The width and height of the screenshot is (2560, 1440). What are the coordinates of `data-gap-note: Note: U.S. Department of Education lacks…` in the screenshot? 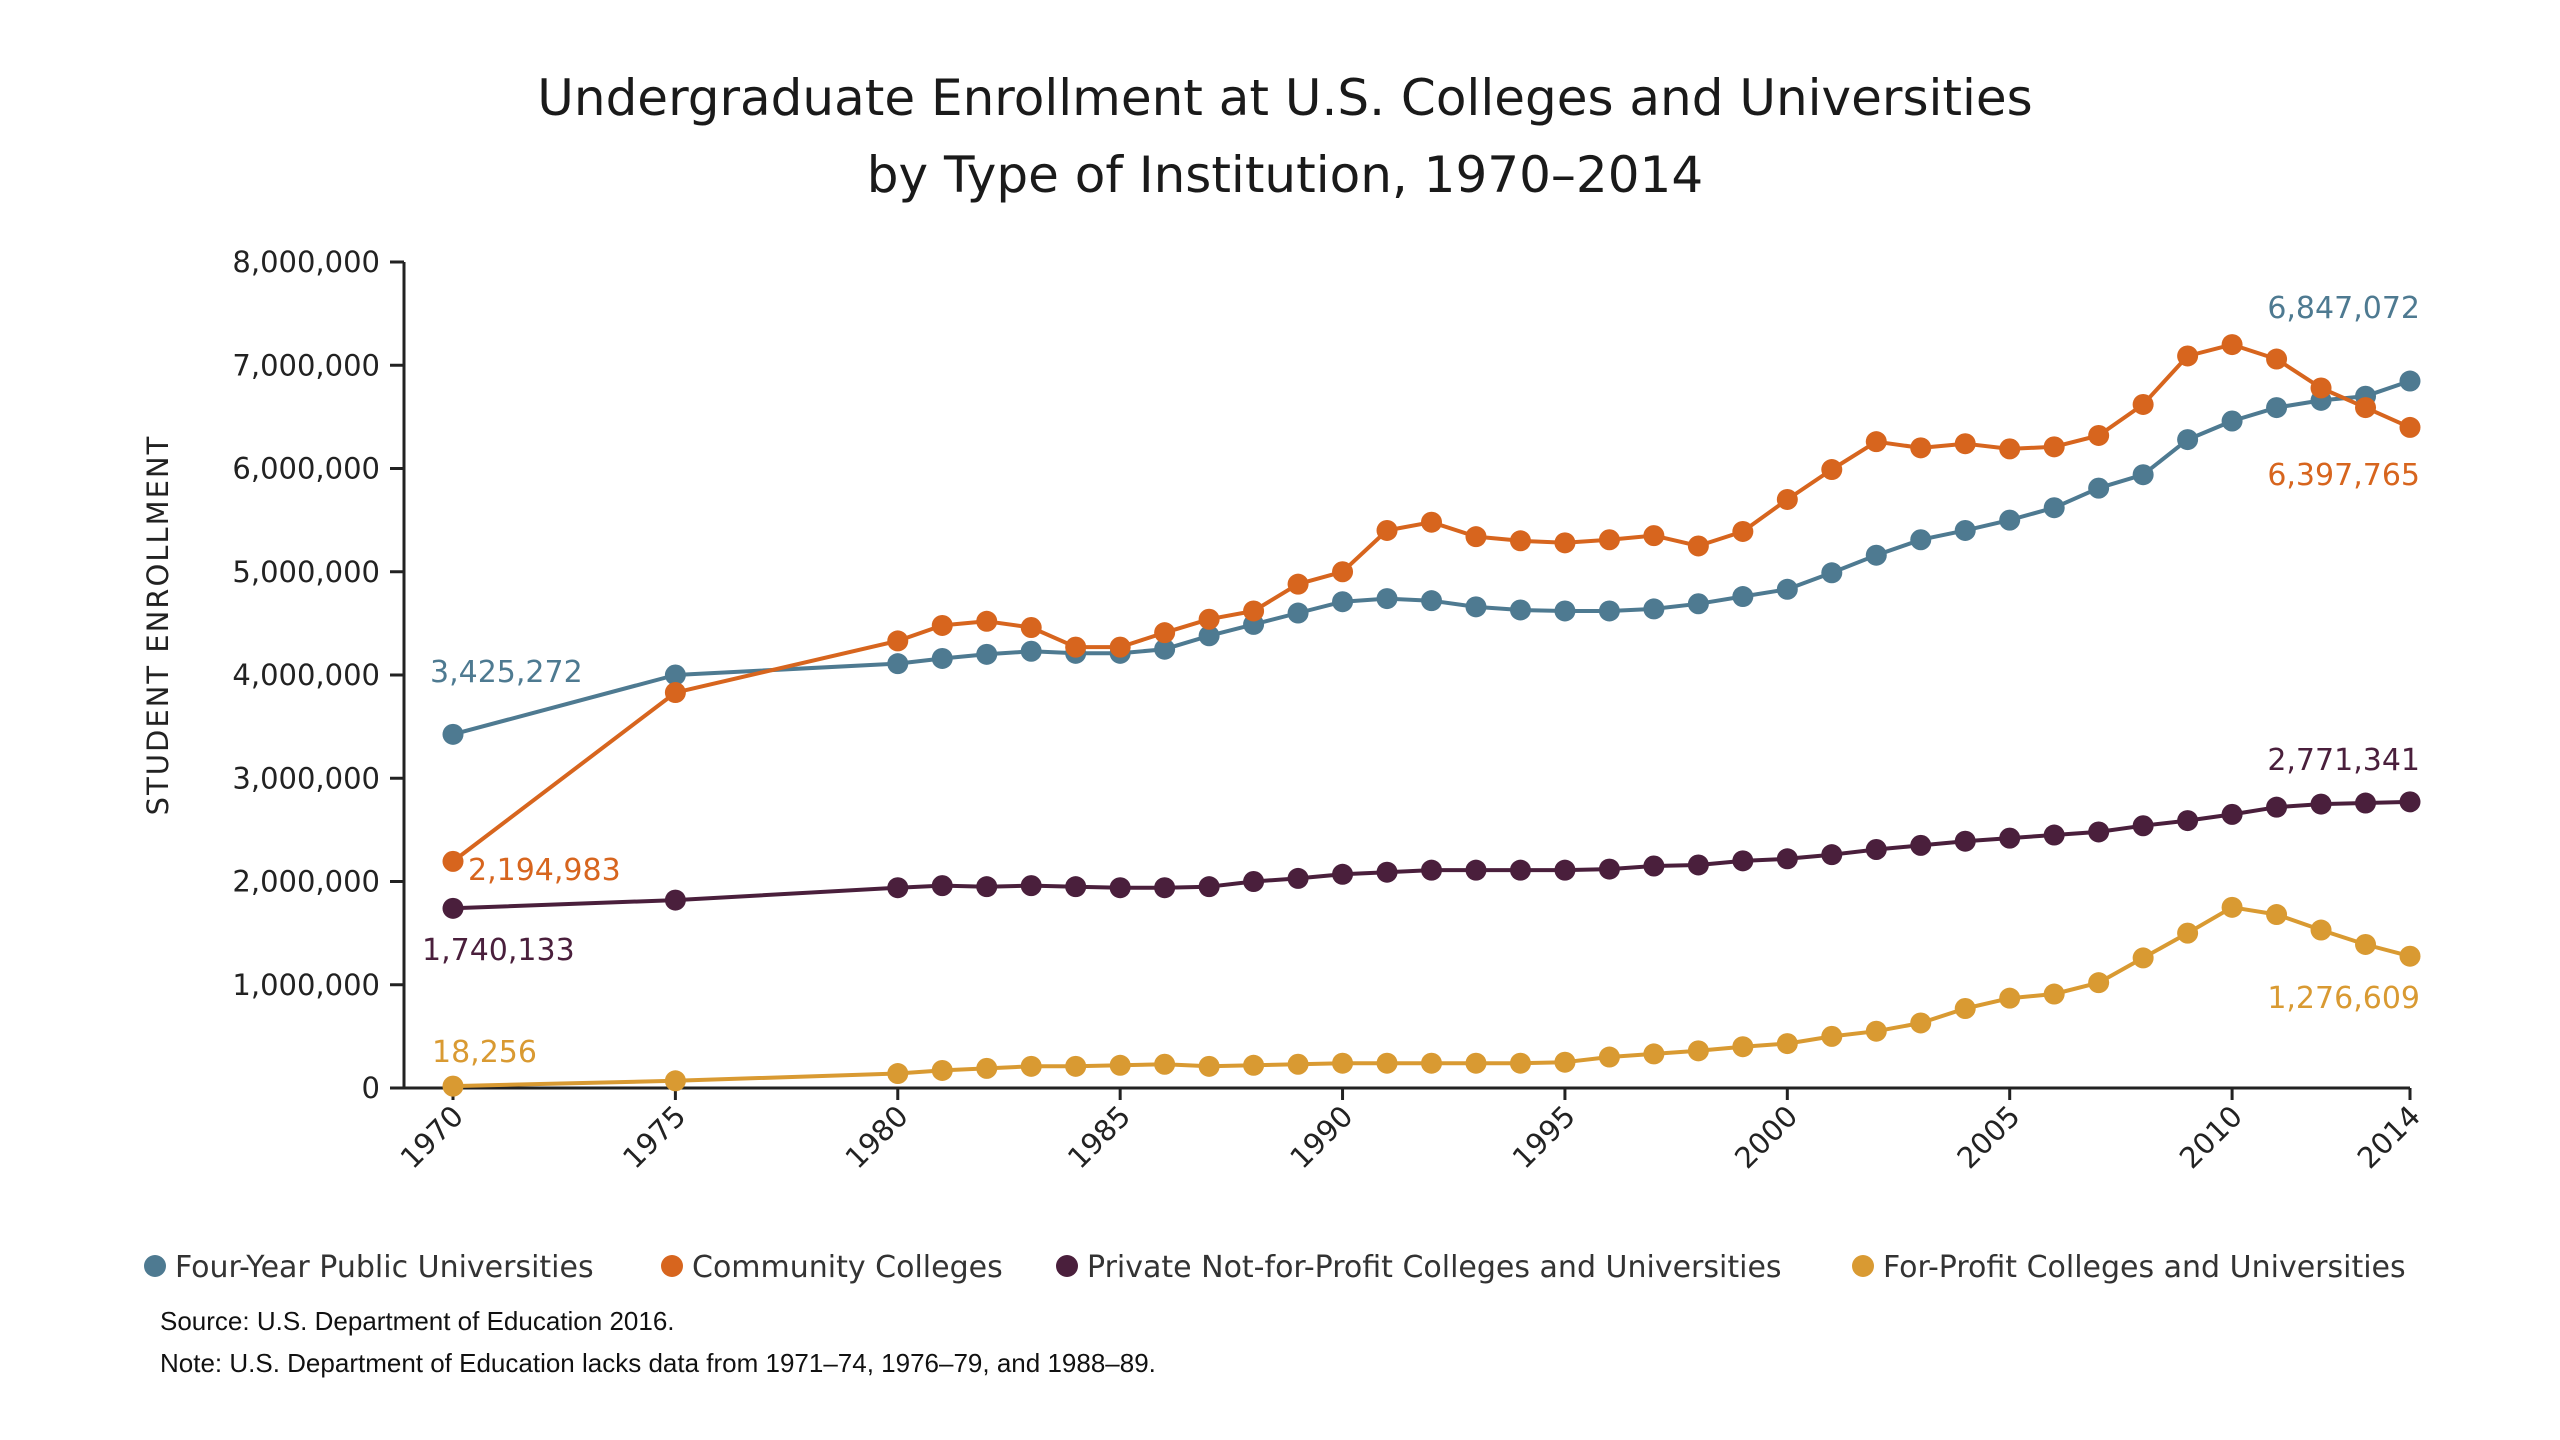 It's located at (658, 1363).